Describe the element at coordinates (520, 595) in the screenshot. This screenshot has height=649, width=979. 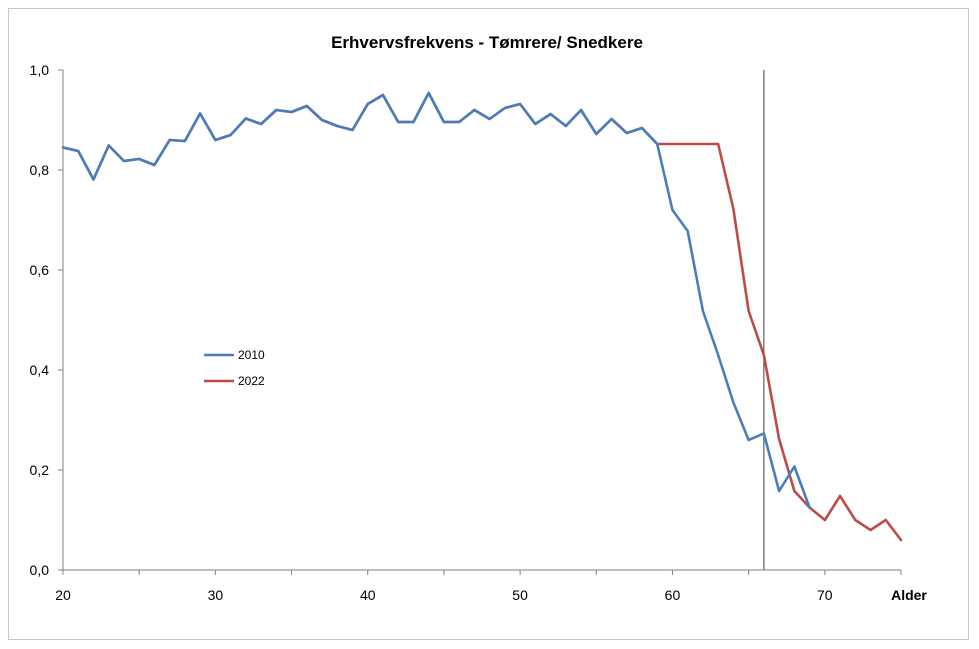
I see `x-tick-label: 50` at that location.